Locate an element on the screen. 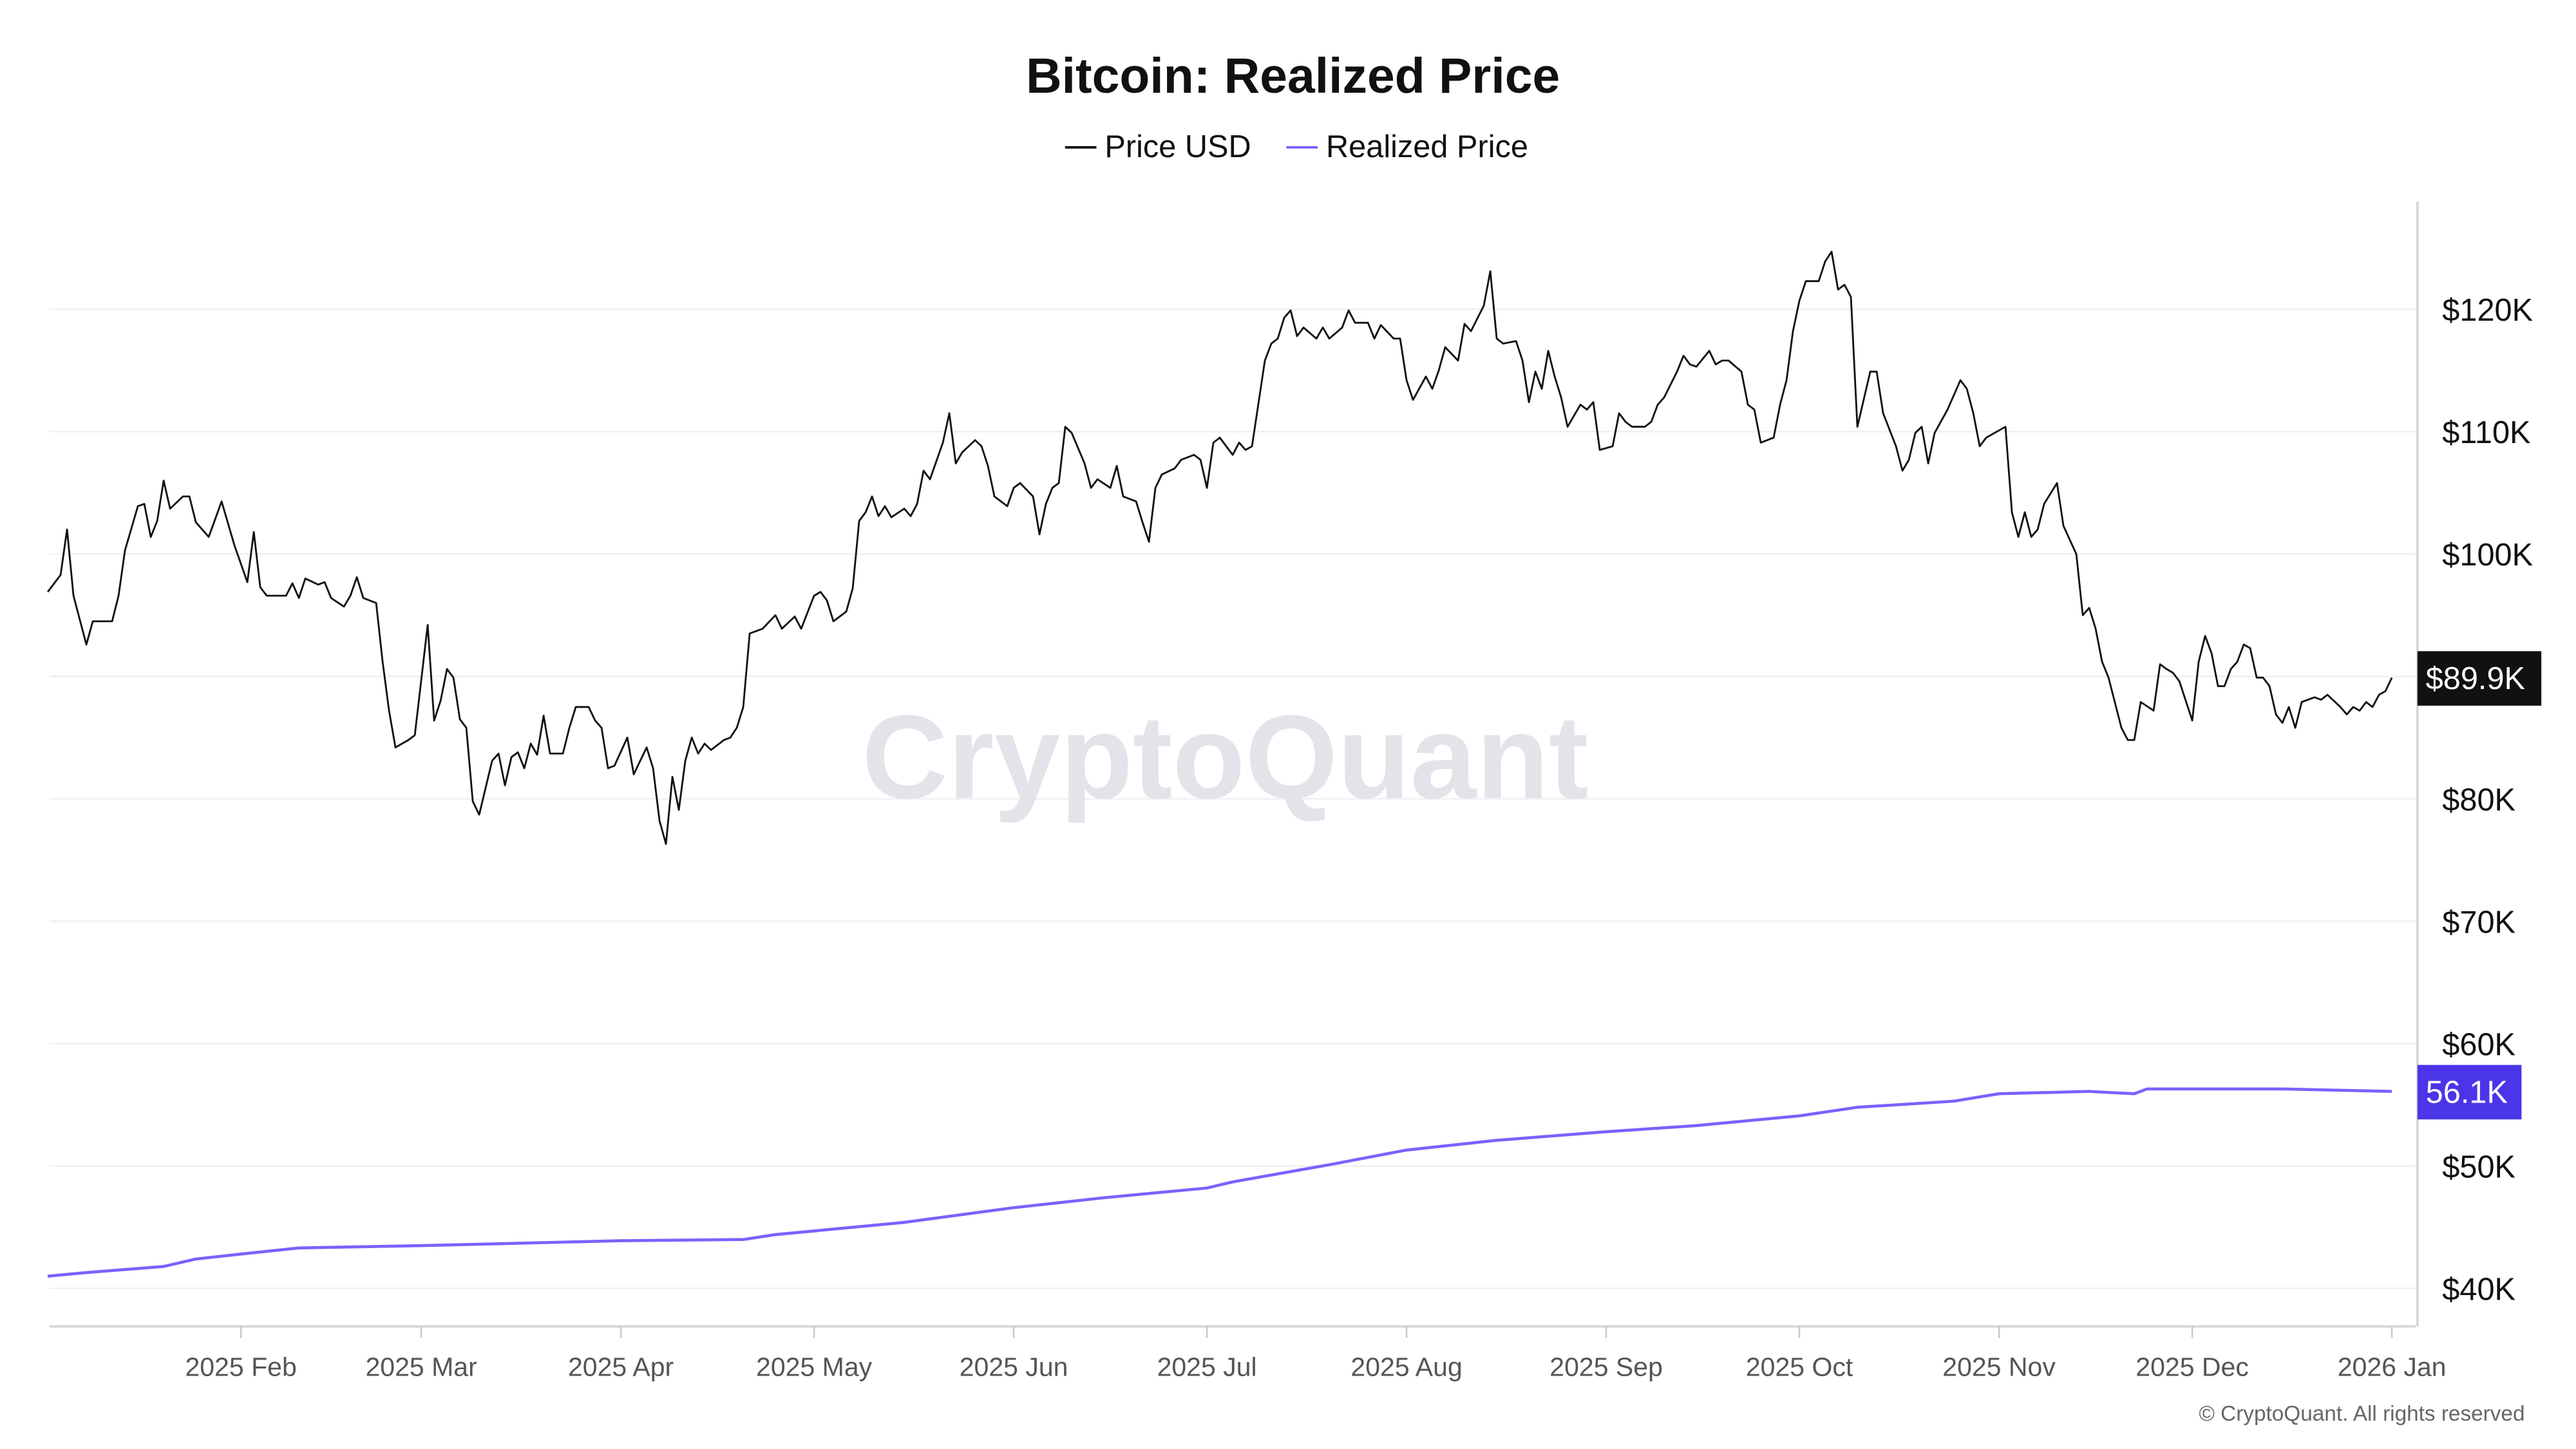 This screenshot has height=1449, width=2576. y-tick-label: $120K is located at coordinates (2487, 310).